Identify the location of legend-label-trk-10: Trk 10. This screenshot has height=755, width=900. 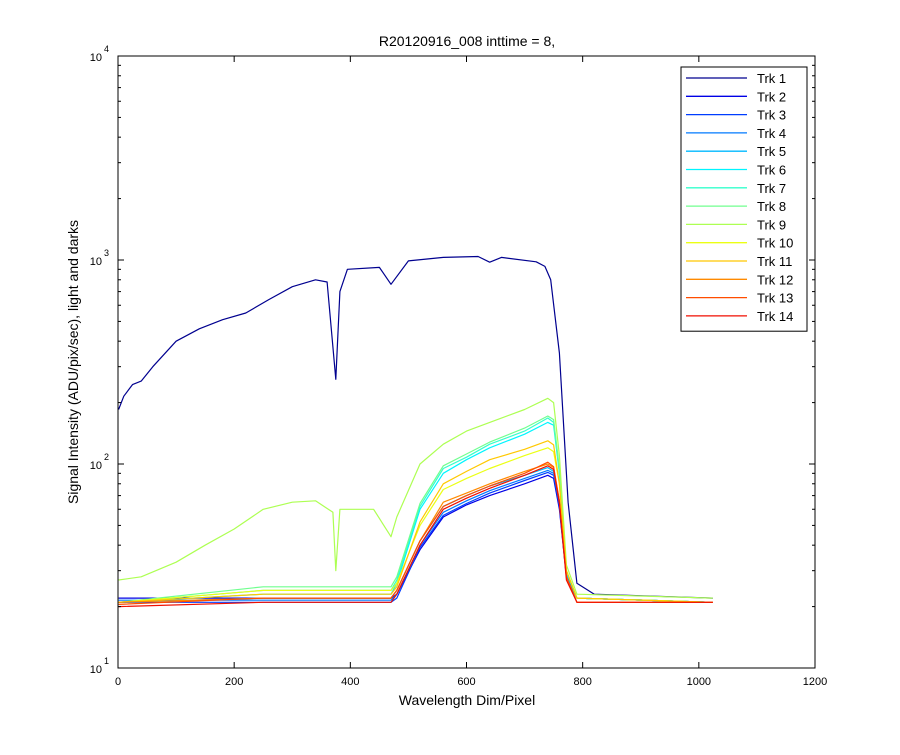
(775, 243).